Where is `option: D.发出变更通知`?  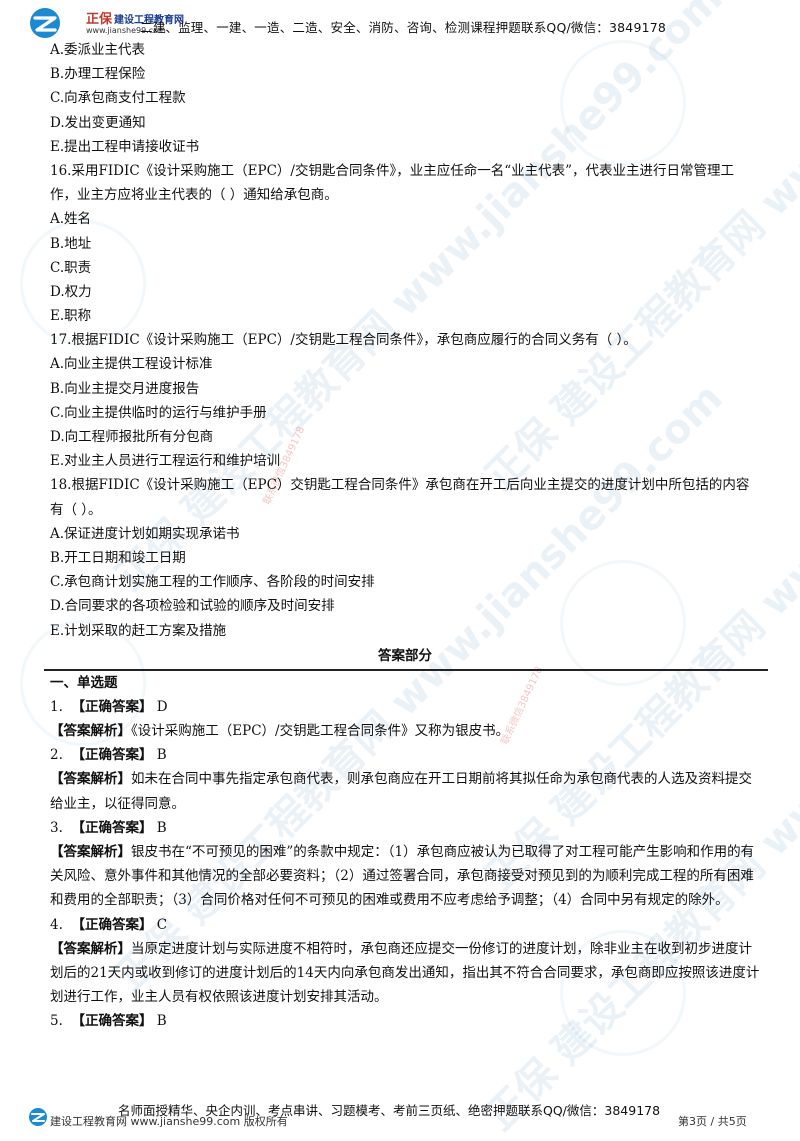
option: D.发出变更通知 is located at coordinates (98, 122).